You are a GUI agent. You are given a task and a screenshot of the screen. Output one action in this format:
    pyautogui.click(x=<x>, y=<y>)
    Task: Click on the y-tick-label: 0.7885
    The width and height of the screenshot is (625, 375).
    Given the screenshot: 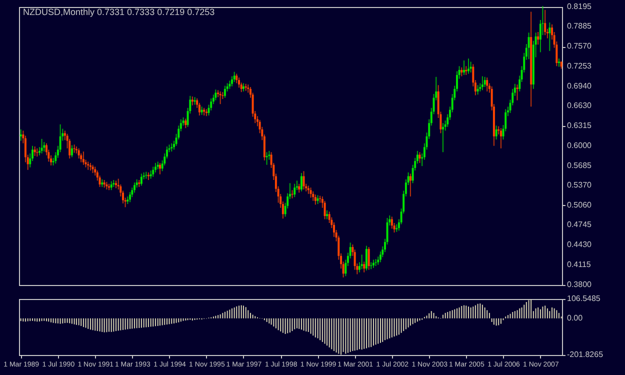 What is the action you would take?
    pyautogui.click(x=579, y=26)
    